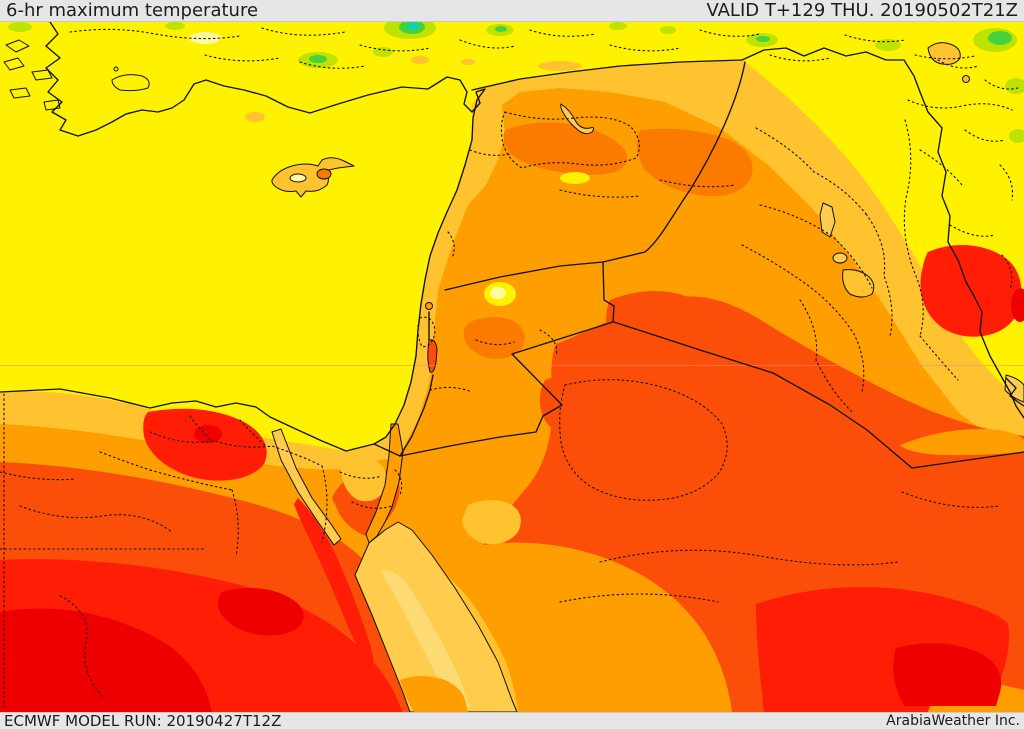 This screenshot has width=1024, height=729. I want to click on deep-orange-jordan, so click(494, 338).